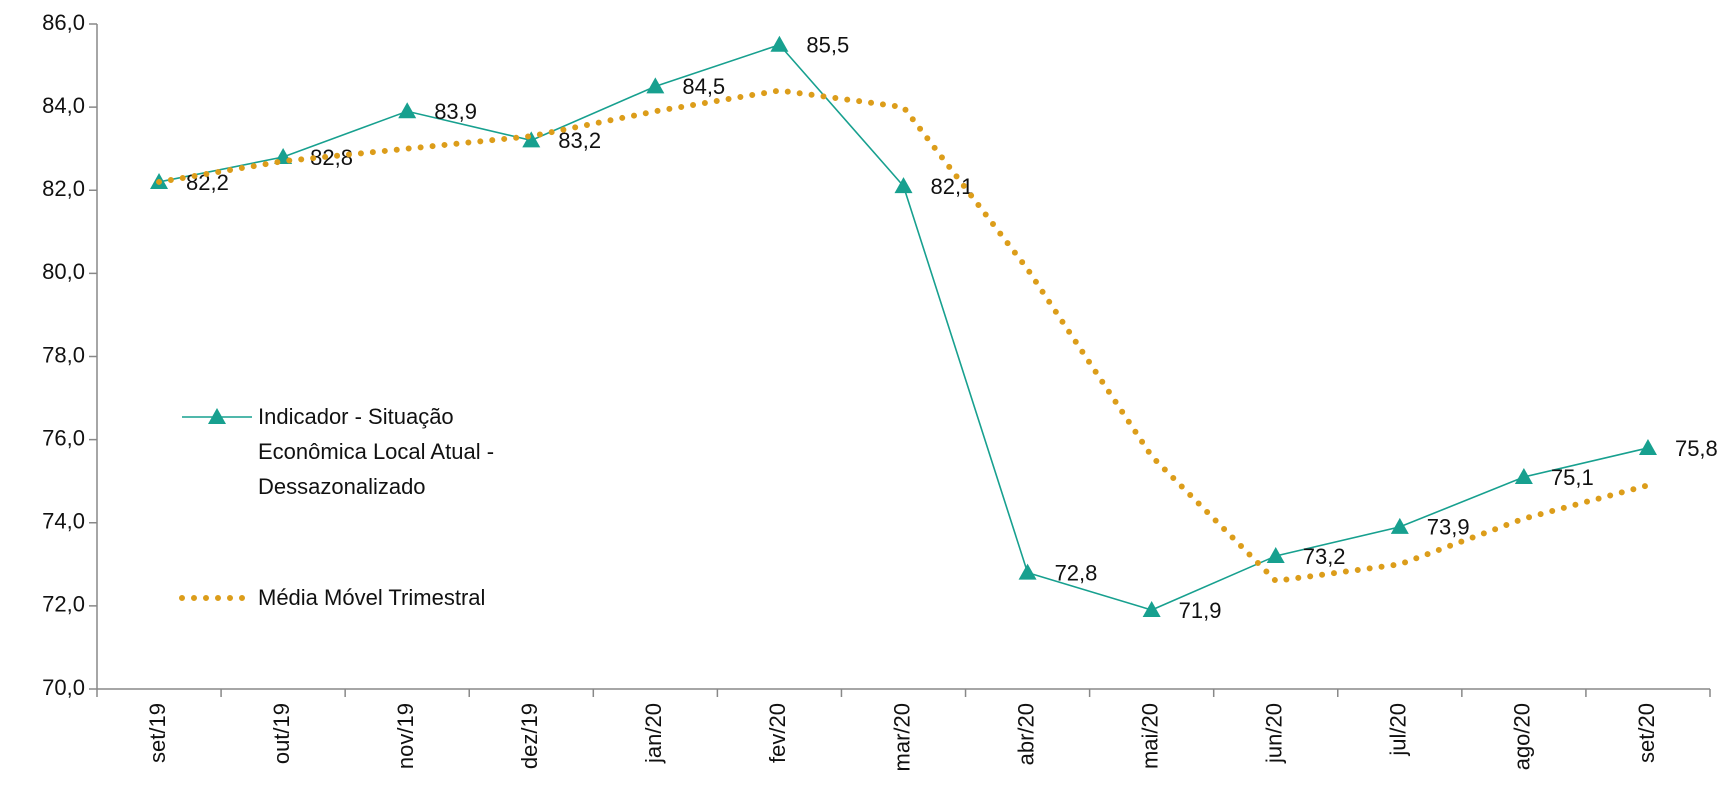 The image size is (1732, 794). Describe the element at coordinates (157, 733) in the screenshot. I see `x-tick-label: set/19` at that location.